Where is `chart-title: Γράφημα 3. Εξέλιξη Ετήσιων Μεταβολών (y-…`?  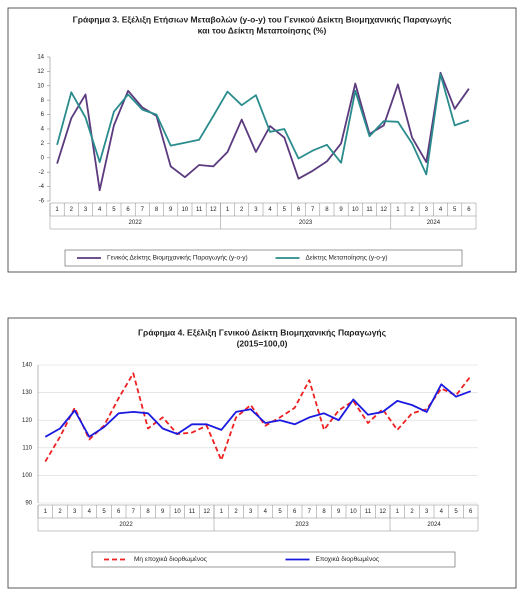 chart-title: Γράφημα 3. Εξέλιξη Ετήσιων Μεταβολών (y-… is located at coordinates (262, 19).